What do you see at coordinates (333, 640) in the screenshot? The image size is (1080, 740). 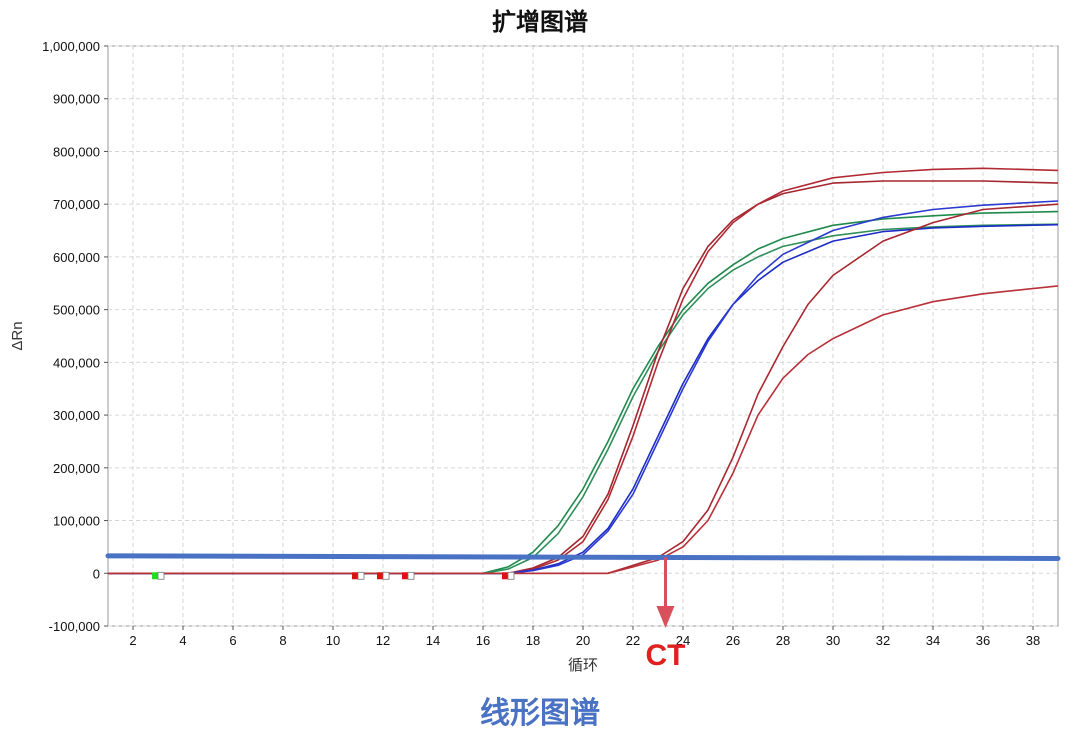 I see `x-tick-label: 10` at bounding box center [333, 640].